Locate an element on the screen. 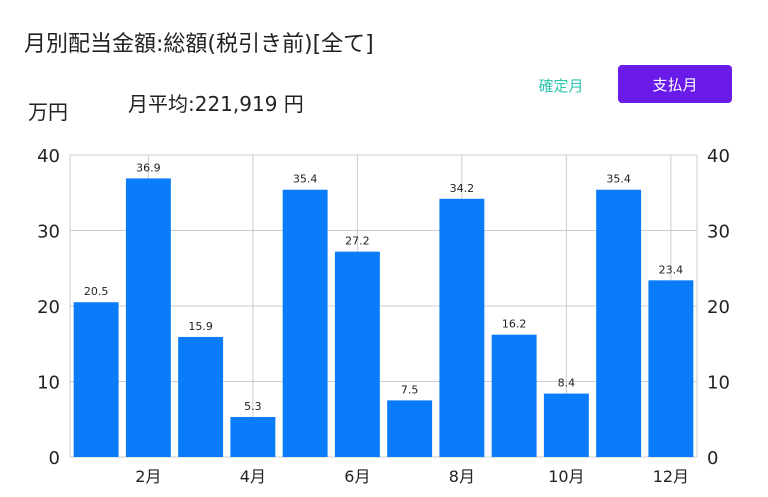  y-tick-label-right: 30 is located at coordinates (718, 232).